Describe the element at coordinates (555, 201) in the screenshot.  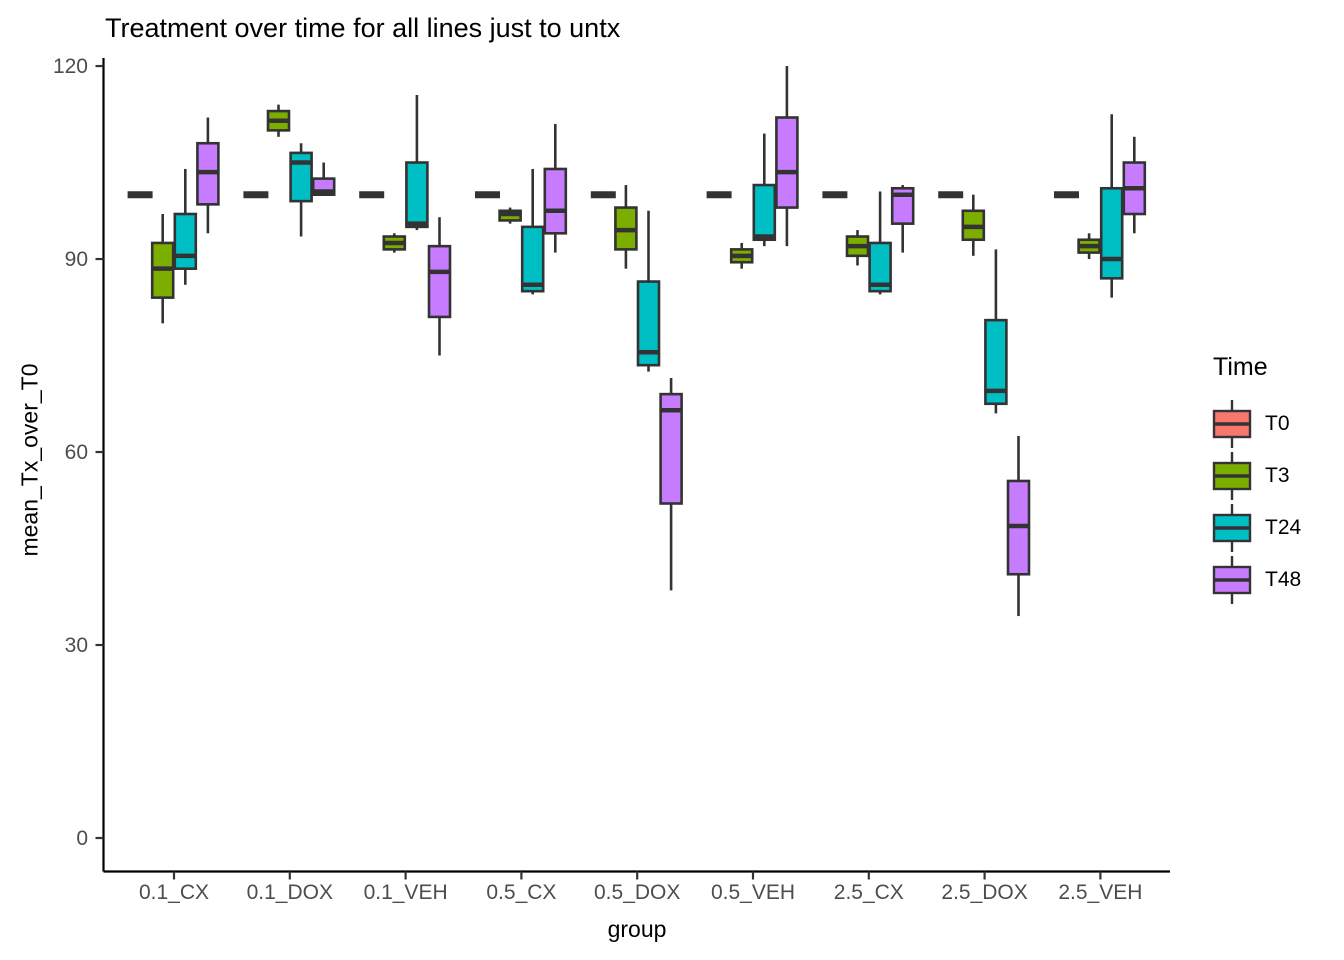
I see `box-T48-0.5_CX` at that location.